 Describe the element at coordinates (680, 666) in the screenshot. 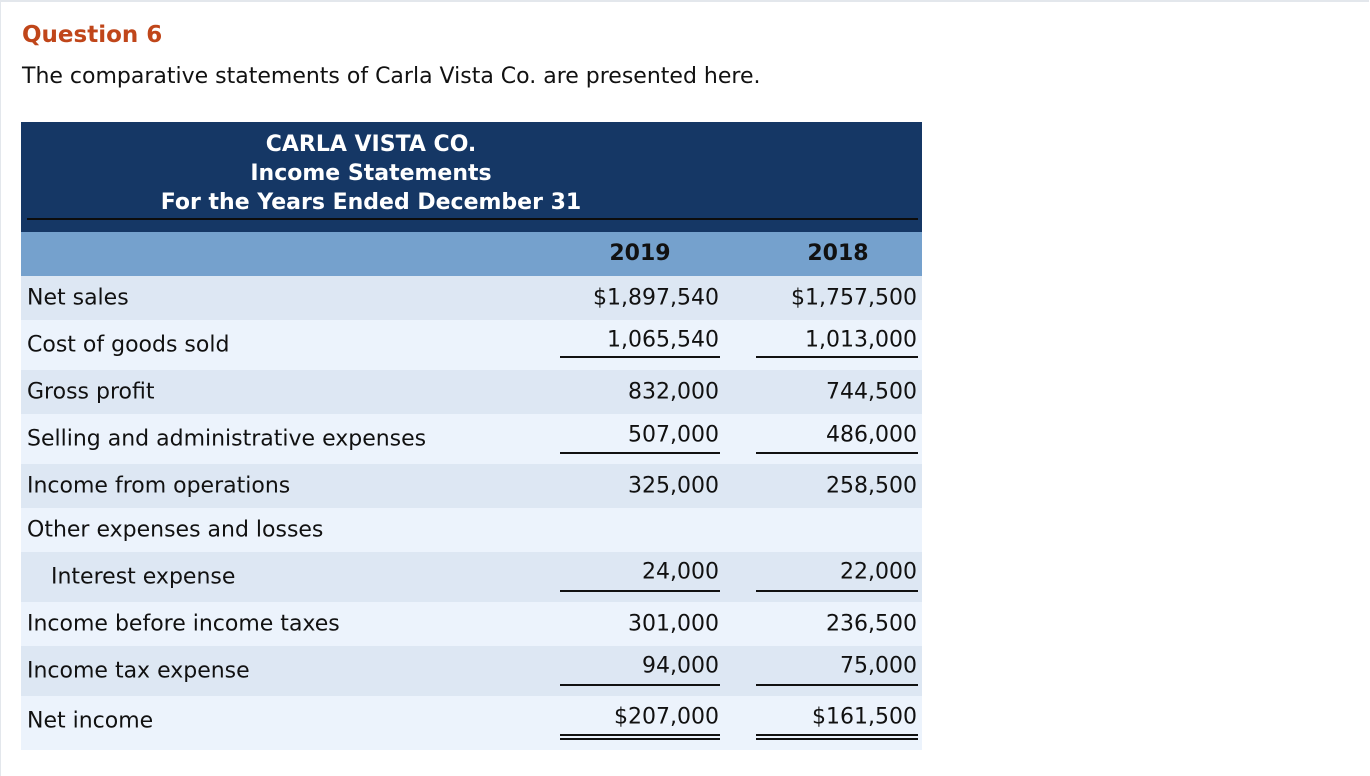

I see `amount-2019: 94,000` at that location.